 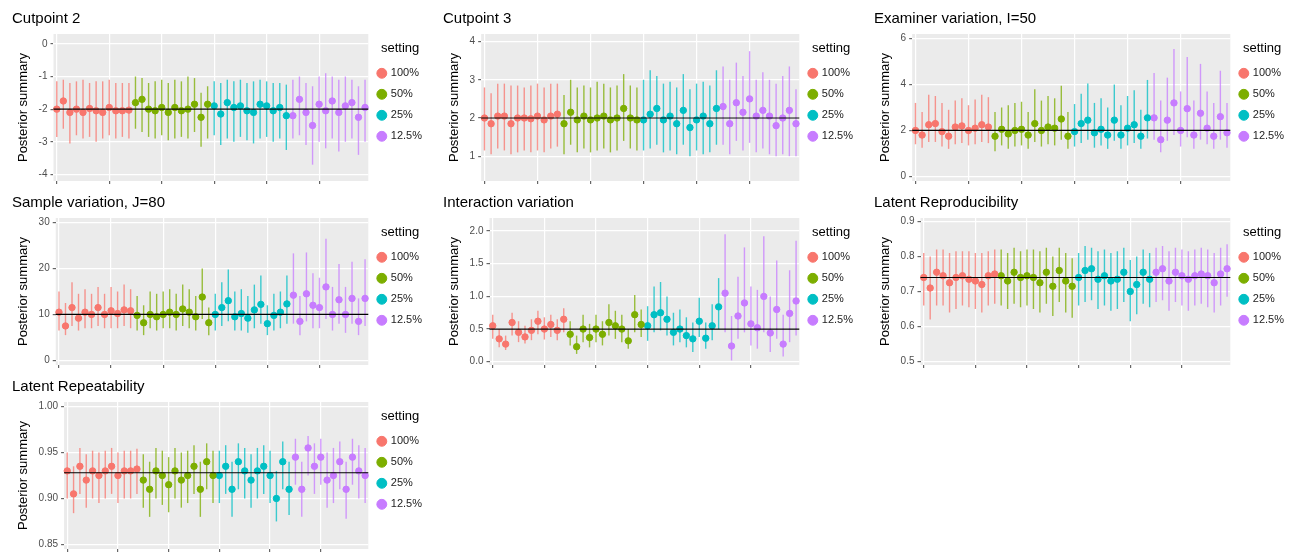 What do you see at coordinates (476, 361) in the screenshot?
I see `y-tick-label: 0.0` at bounding box center [476, 361].